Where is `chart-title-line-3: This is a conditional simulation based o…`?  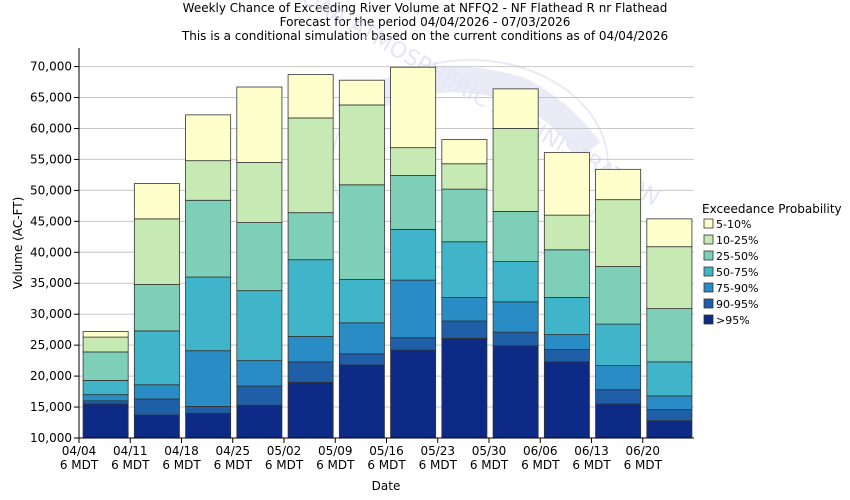 chart-title-line-3: This is a conditional simulation based o… is located at coordinates (424, 36).